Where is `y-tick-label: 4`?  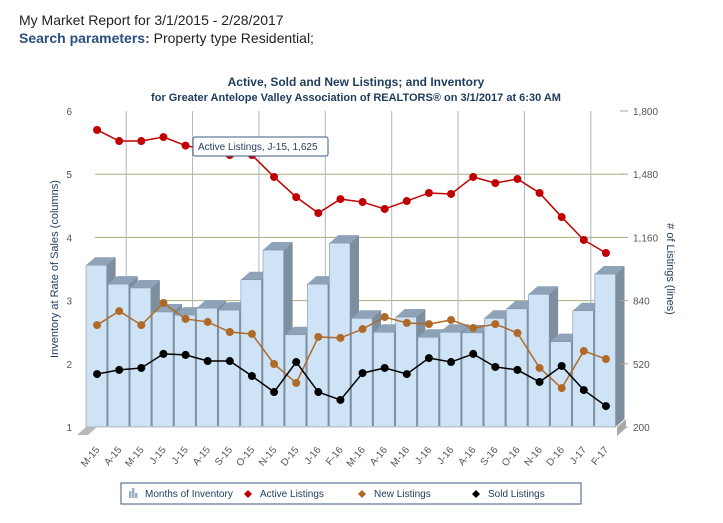 y-tick-label: 4 is located at coordinates (69, 238).